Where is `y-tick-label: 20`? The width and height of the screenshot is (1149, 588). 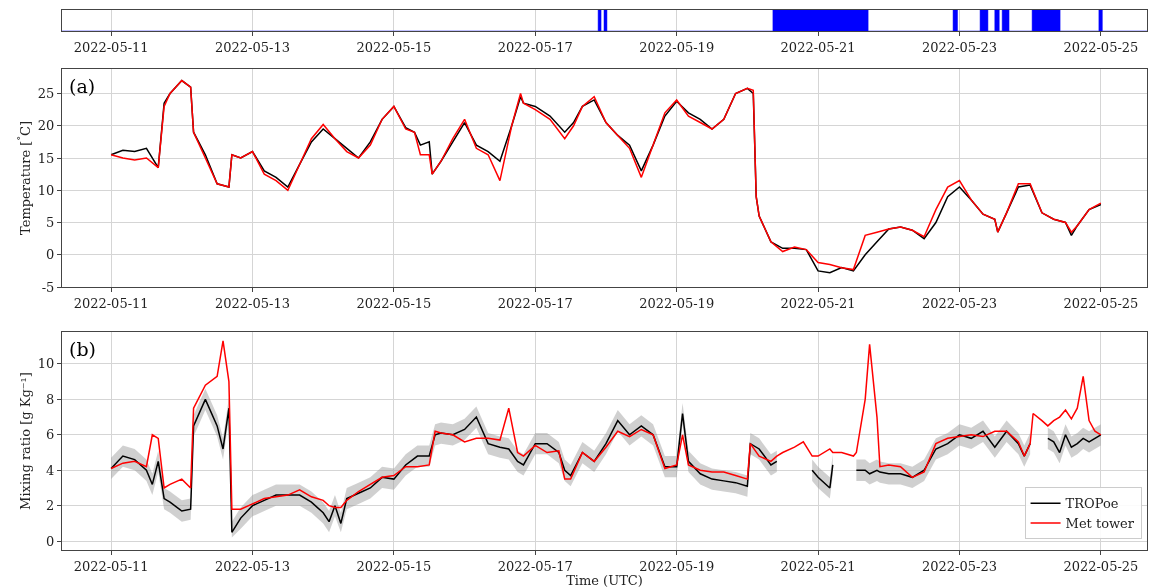
y-tick-label: 20 is located at coordinates (46, 126).